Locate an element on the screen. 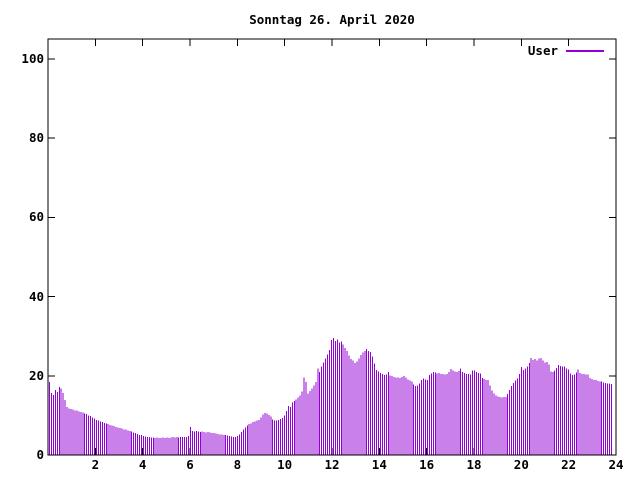 The height and width of the screenshot is (480, 640). chart-title: Sonntag 26. April 2020 is located at coordinates (332, 19).